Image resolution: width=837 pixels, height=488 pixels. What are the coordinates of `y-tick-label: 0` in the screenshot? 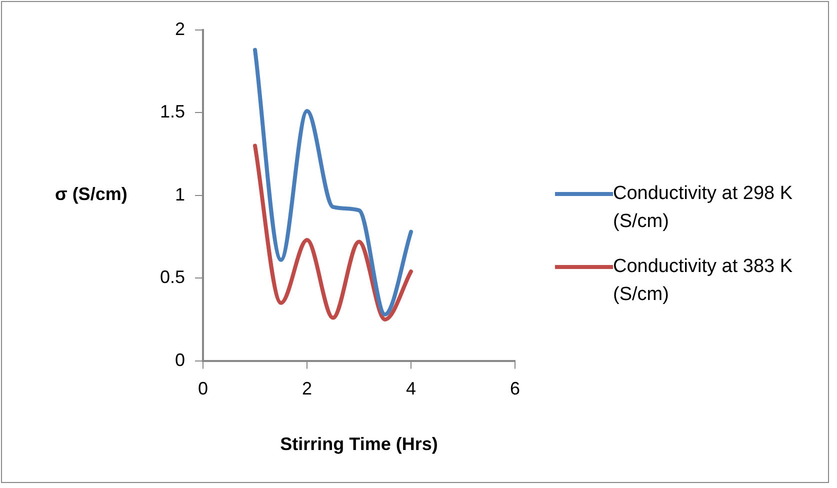 It's located at (180, 360).